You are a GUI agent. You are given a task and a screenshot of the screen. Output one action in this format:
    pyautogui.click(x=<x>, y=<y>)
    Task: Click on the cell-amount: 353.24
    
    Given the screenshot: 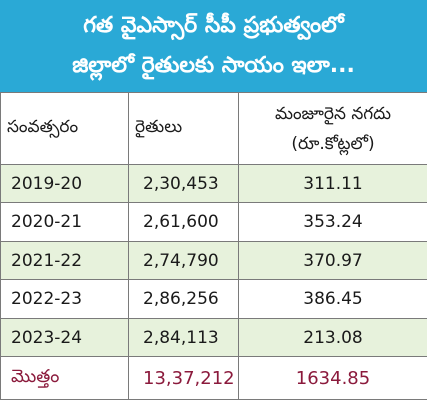 What is the action you would take?
    pyautogui.click(x=332, y=222)
    